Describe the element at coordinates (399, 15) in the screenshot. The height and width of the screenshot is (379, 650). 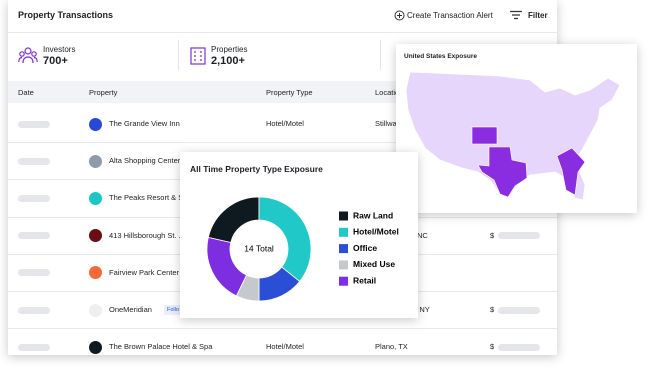
I see `plus-icon` at that location.